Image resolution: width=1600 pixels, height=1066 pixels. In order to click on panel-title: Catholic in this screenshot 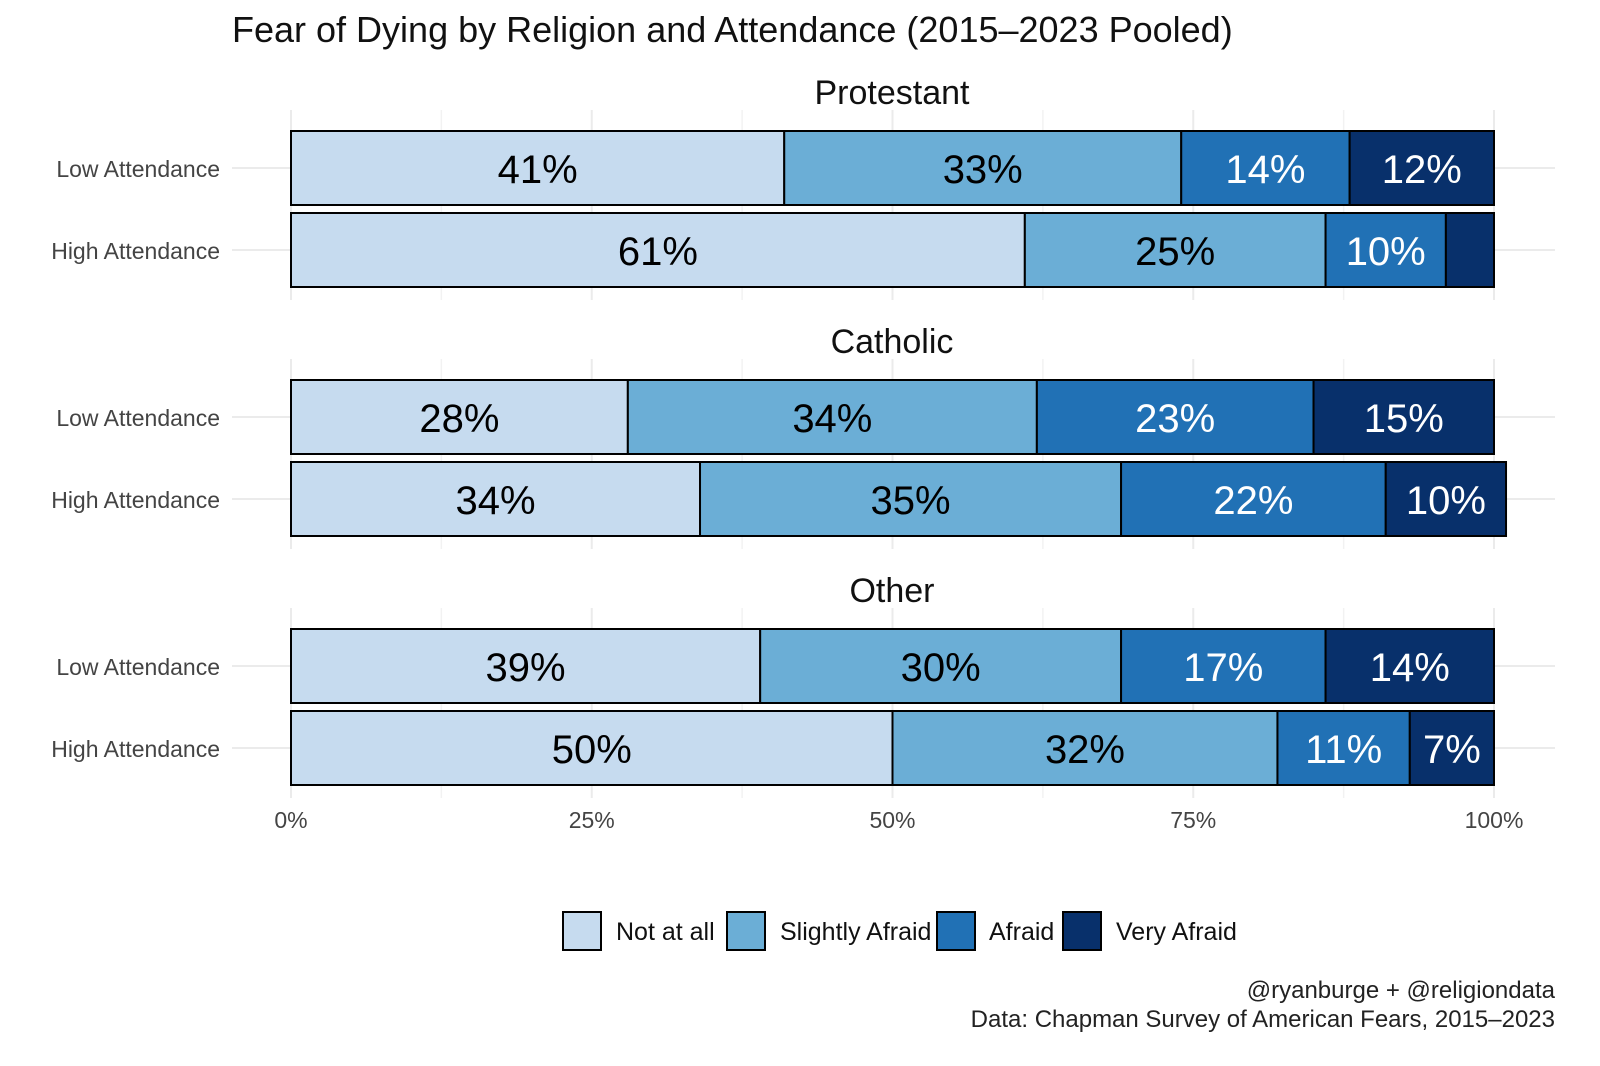, I will do `click(892, 342)`.